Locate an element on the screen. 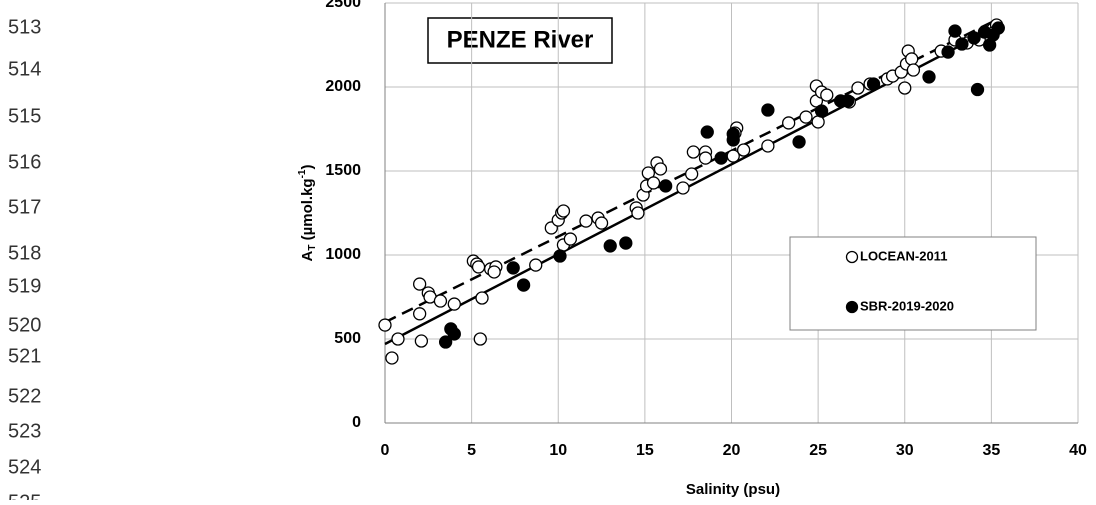 This screenshot has height=505, width=1096. y-tick-label: 2000 is located at coordinates (343, 86).